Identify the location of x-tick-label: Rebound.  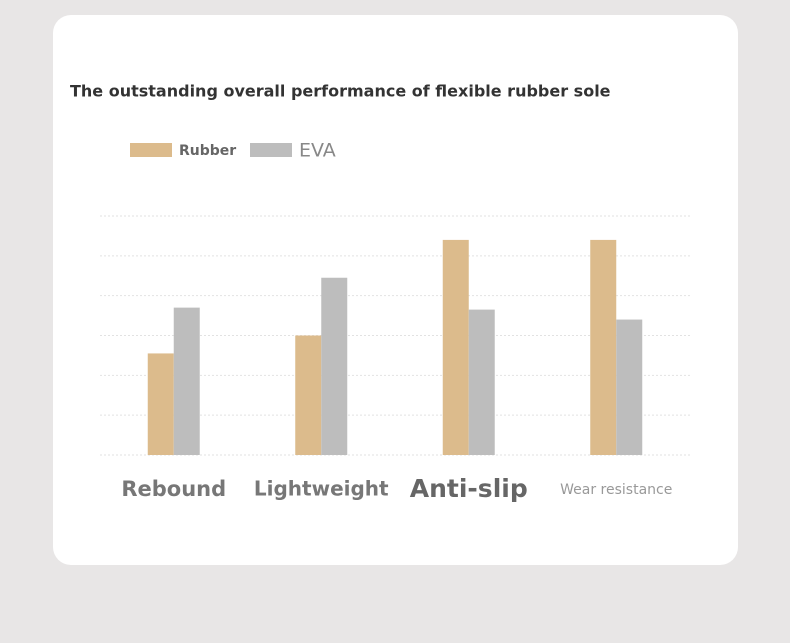
(173, 489).